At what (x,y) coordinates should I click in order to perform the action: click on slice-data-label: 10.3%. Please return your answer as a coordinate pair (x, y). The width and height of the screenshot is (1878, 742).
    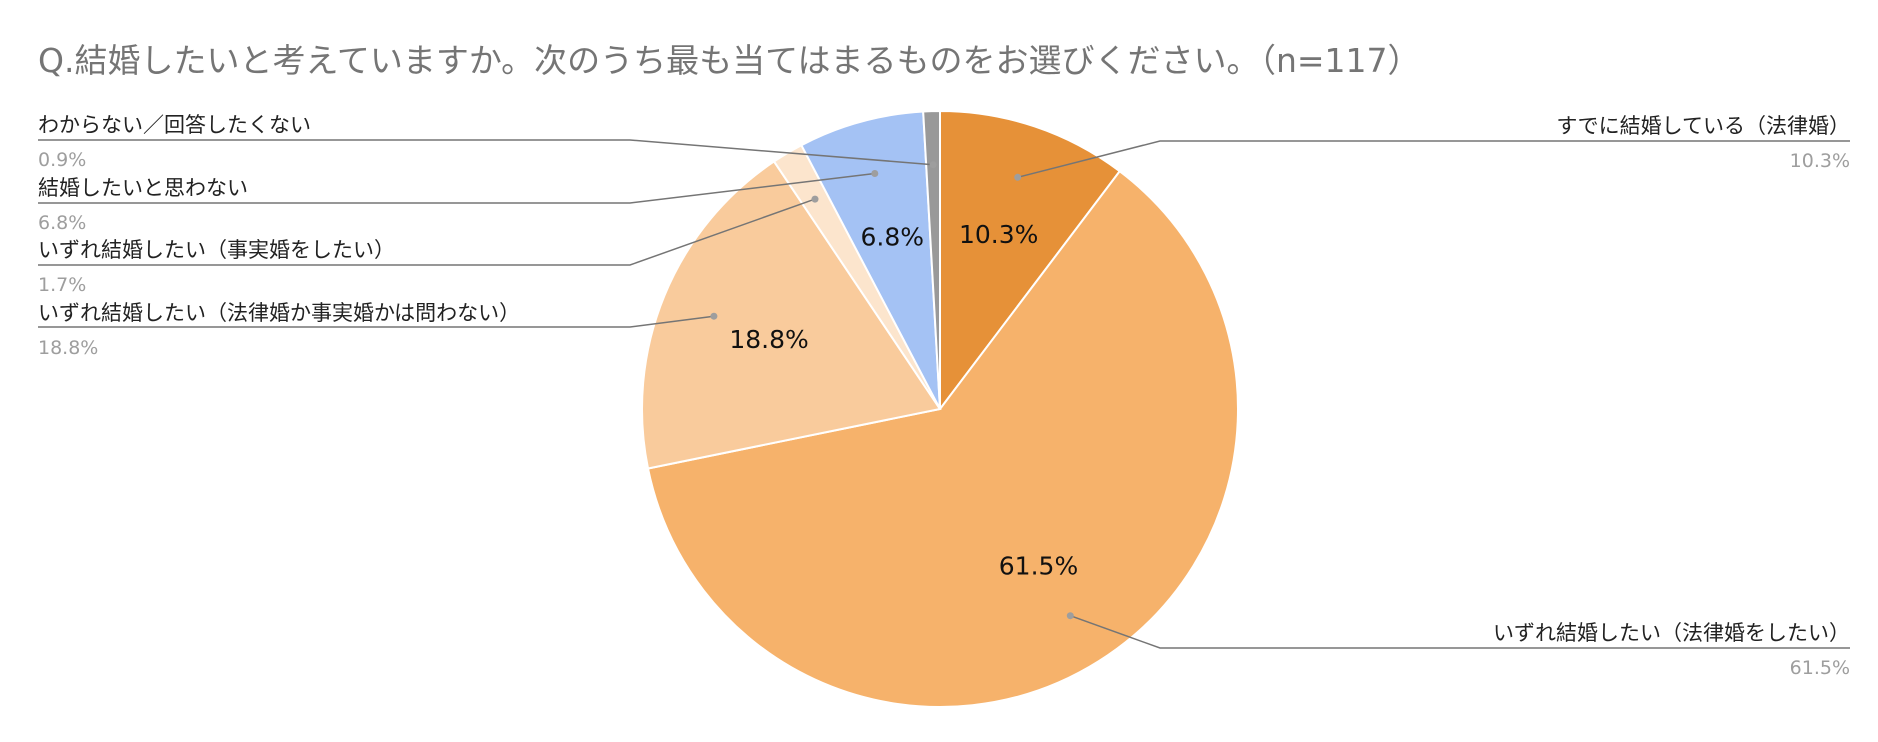
    Looking at the image, I should click on (998, 234).